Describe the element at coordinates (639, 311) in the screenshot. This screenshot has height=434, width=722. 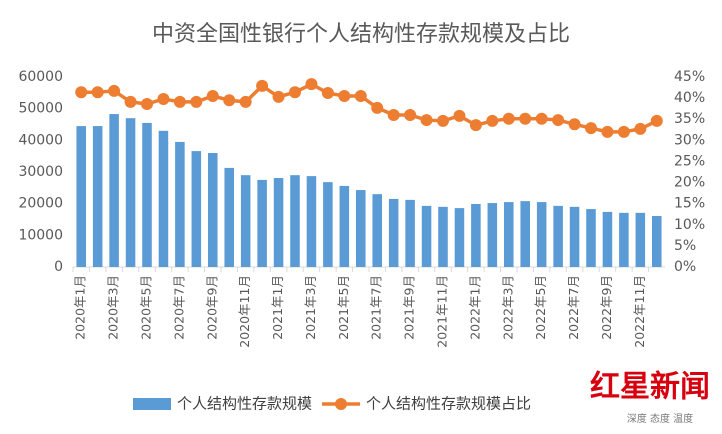
I see `x-tick-label: 2022年11月` at that location.